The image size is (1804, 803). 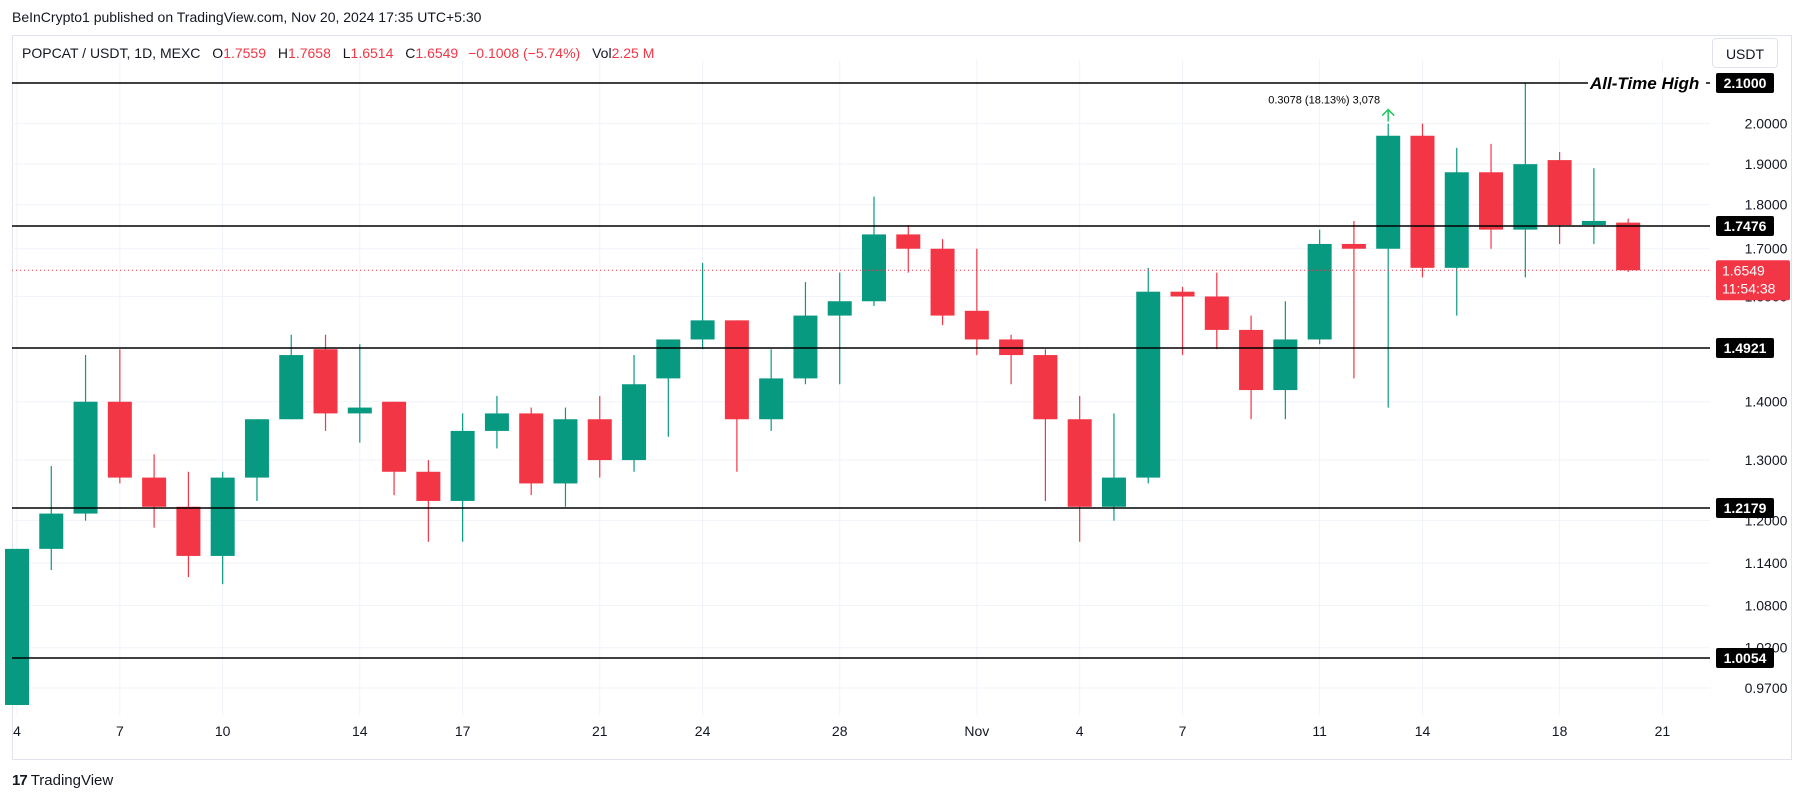 What do you see at coordinates (1766, 249) in the screenshot?
I see `y-tick-label: 1.7000` at bounding box center [1766, 249].